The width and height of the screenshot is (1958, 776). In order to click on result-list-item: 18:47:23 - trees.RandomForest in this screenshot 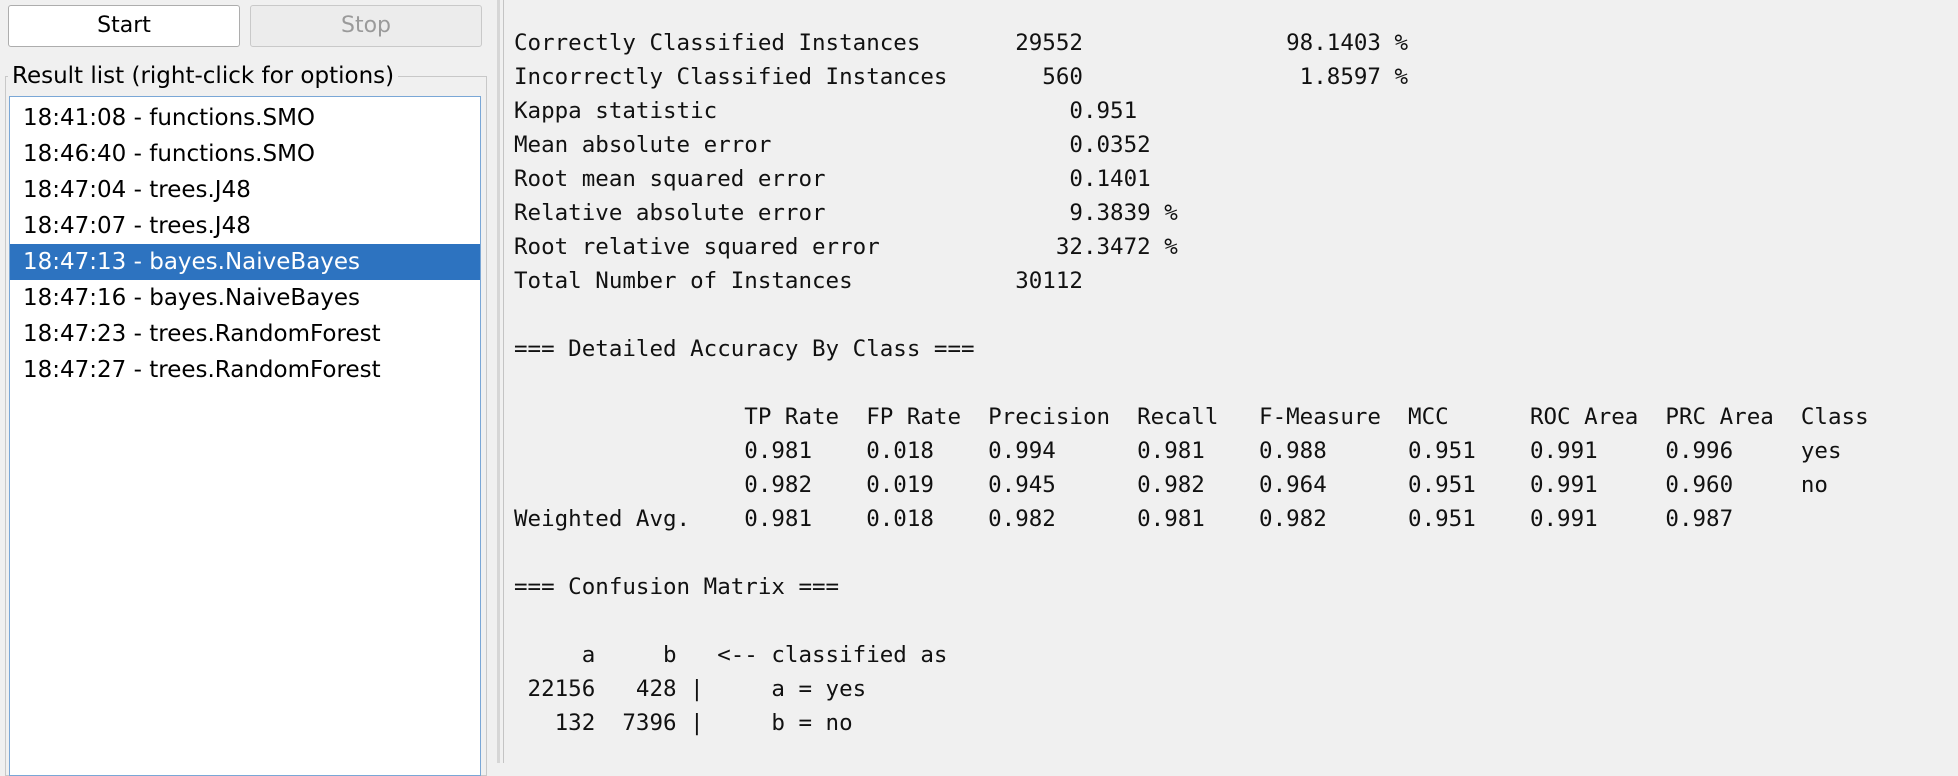, I will do `click(202, 334)`.